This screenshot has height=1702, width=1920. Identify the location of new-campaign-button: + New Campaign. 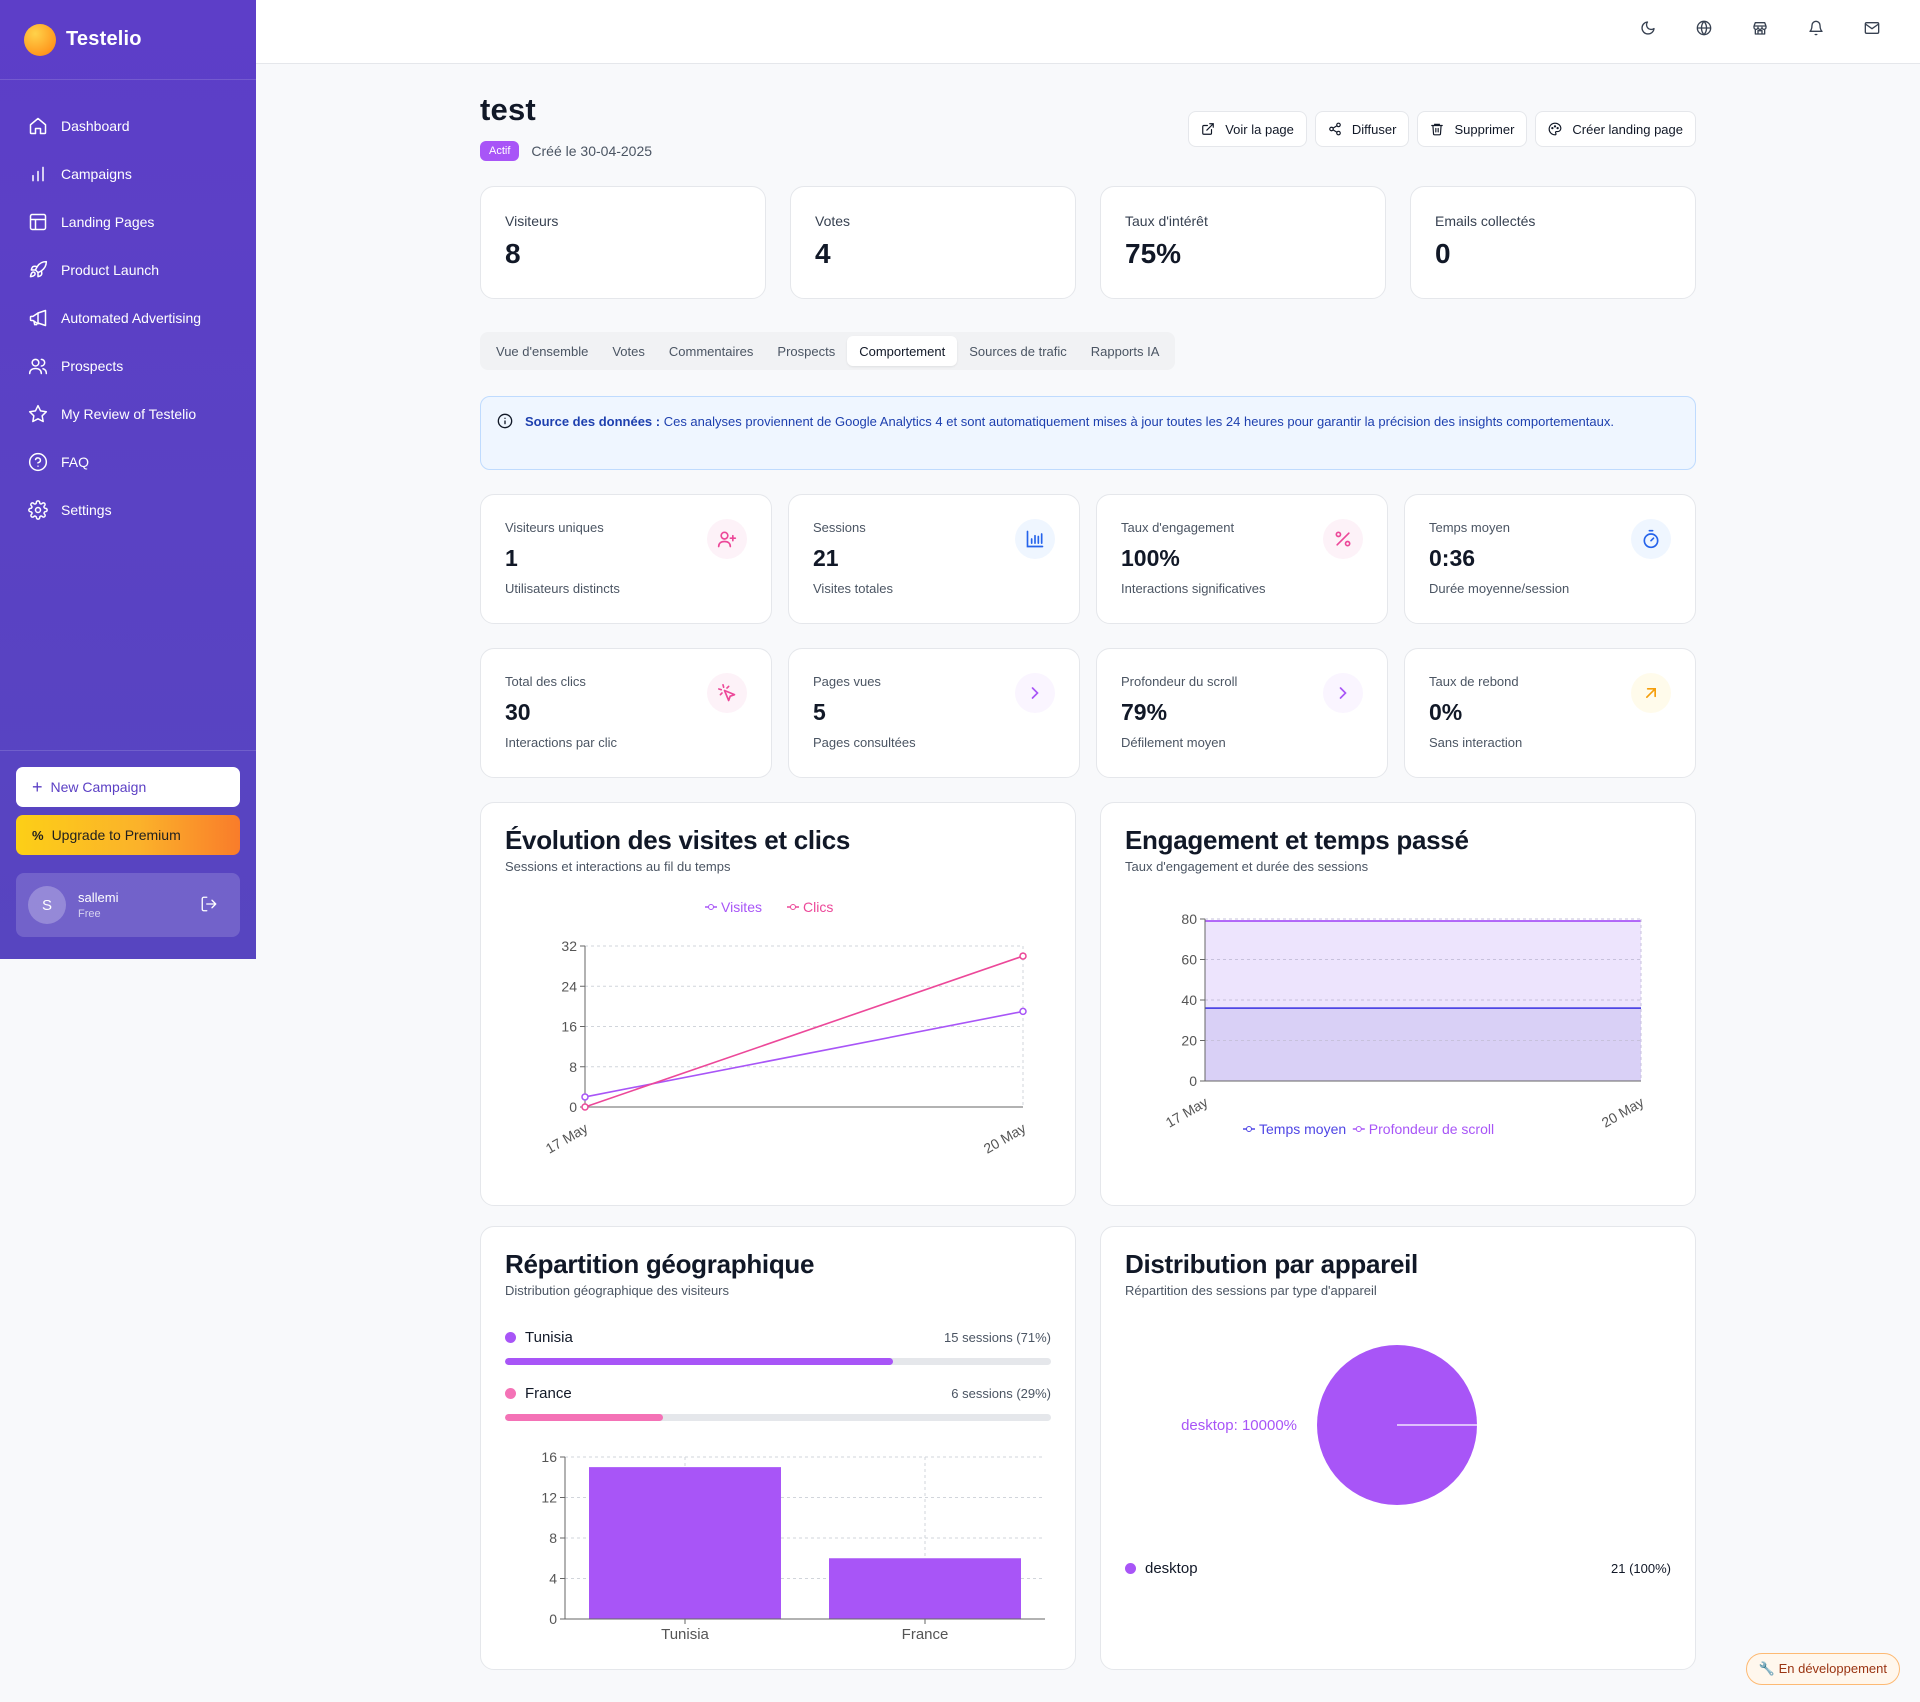
(128, 787).